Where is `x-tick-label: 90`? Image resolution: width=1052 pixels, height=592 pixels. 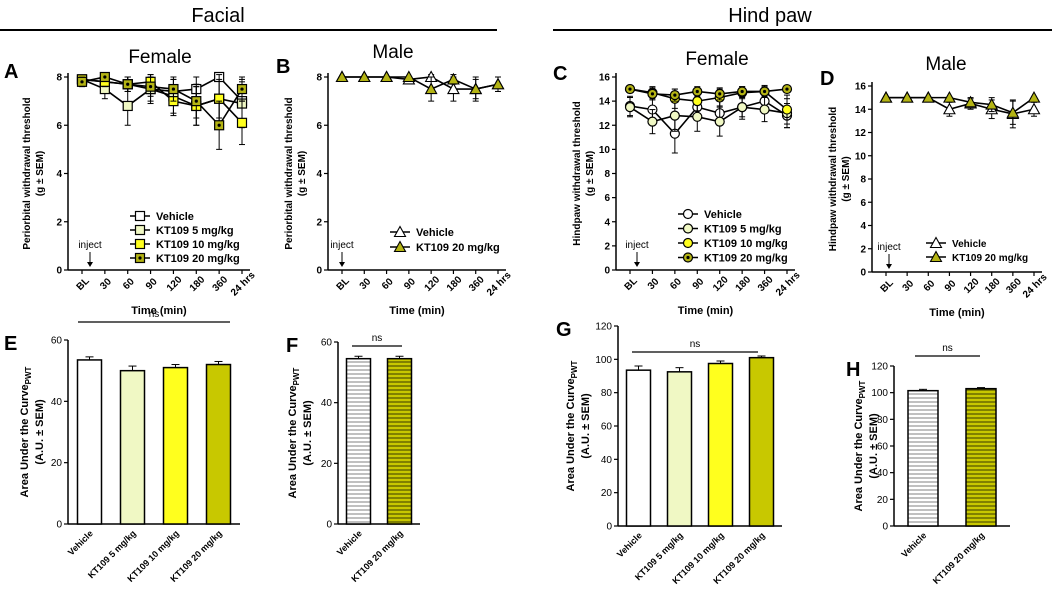
x-tick-label: 90 is located at coordinates (410, 284).